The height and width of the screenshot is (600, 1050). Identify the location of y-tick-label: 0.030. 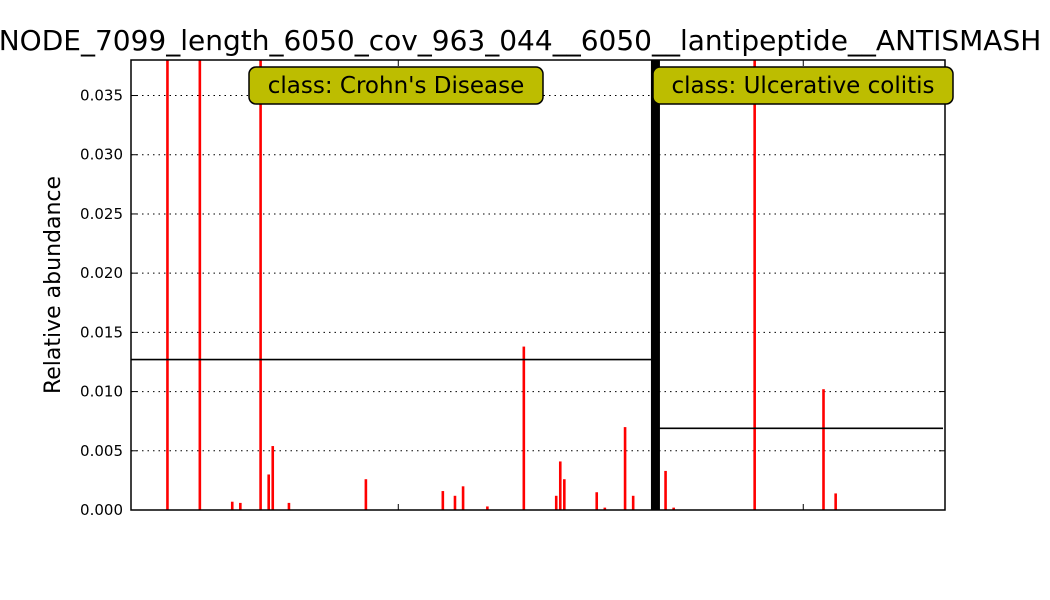
(101, 155).